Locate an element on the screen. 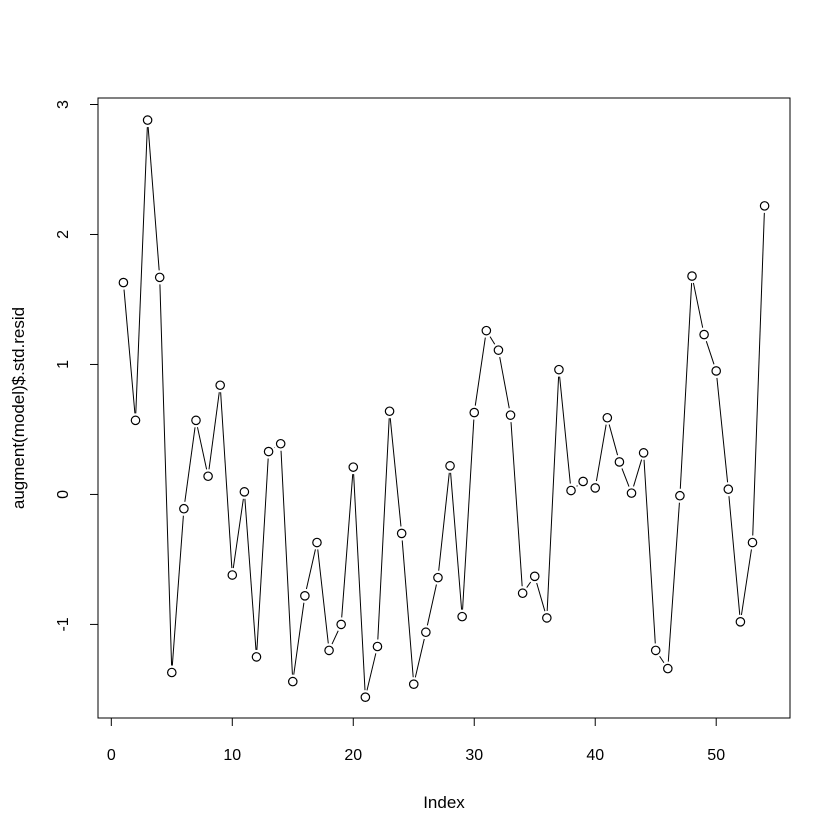  y-axis: -1 0 1 2 3 is located at coordinates (77, 366).